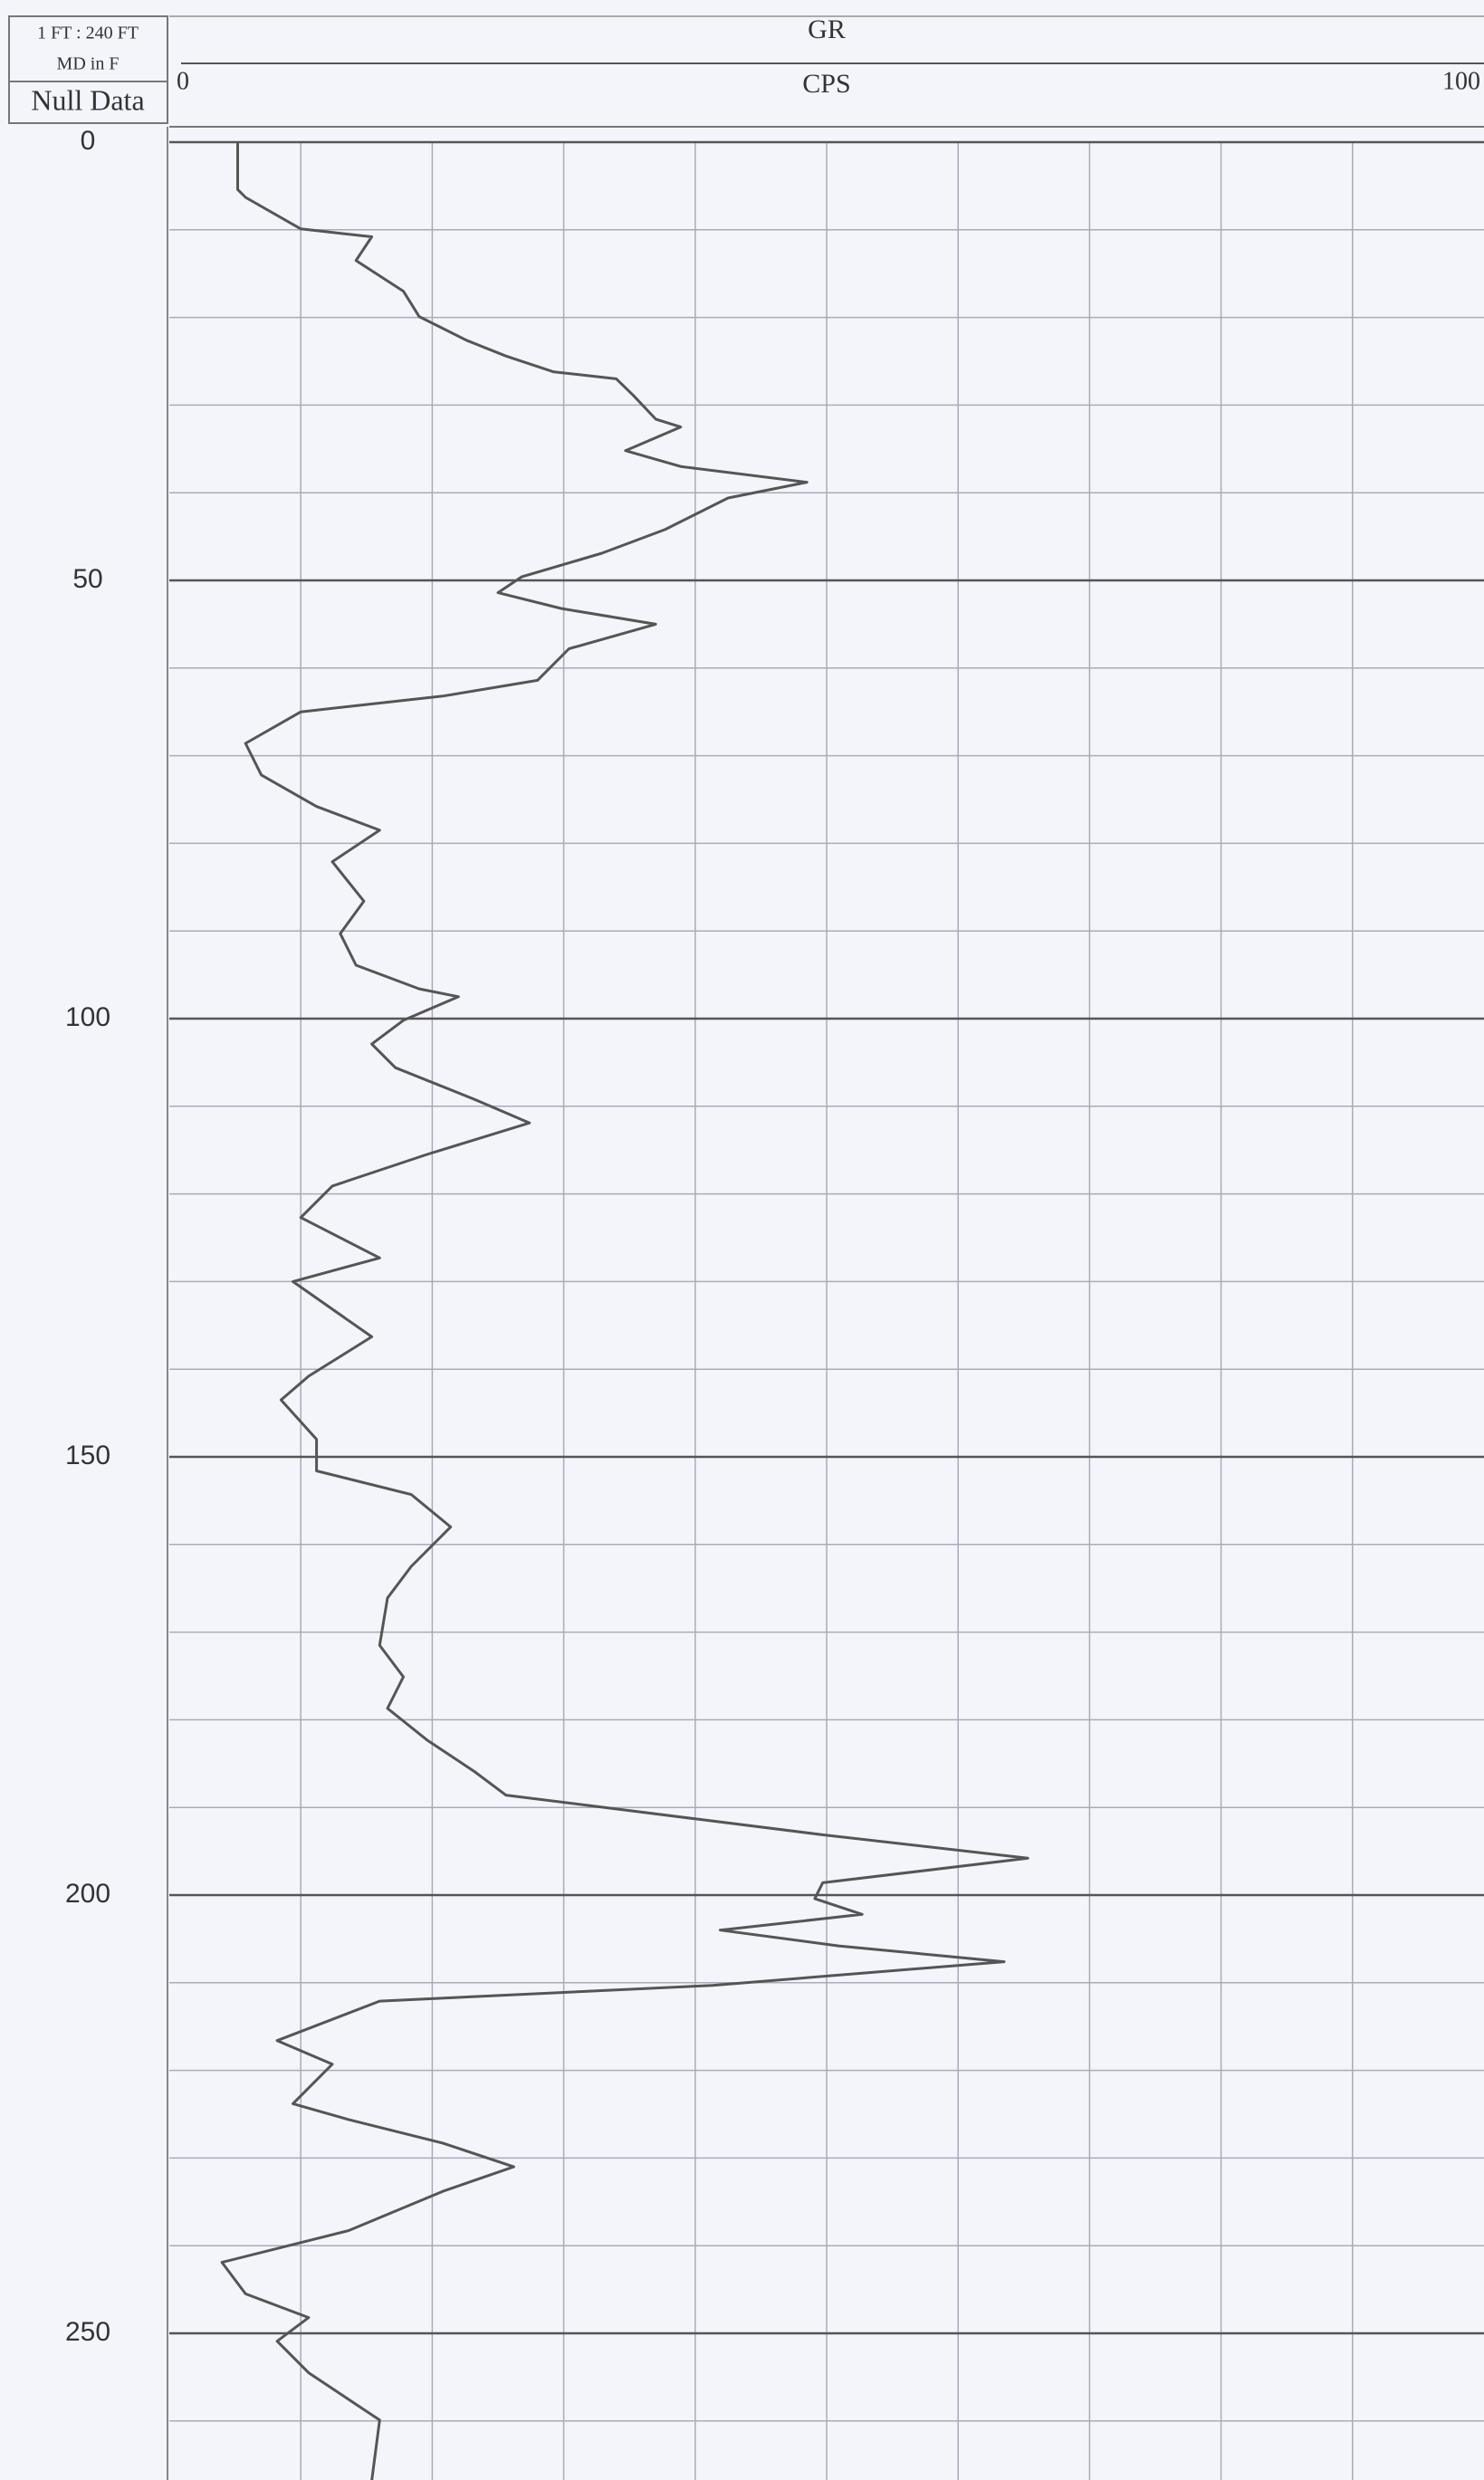 This screenshot has width=1484, height=2480. What do you see at coordinates (1461, 81) in the screenshot?
I see `x-tick-label: 100` at bounding box center [1461, 81].